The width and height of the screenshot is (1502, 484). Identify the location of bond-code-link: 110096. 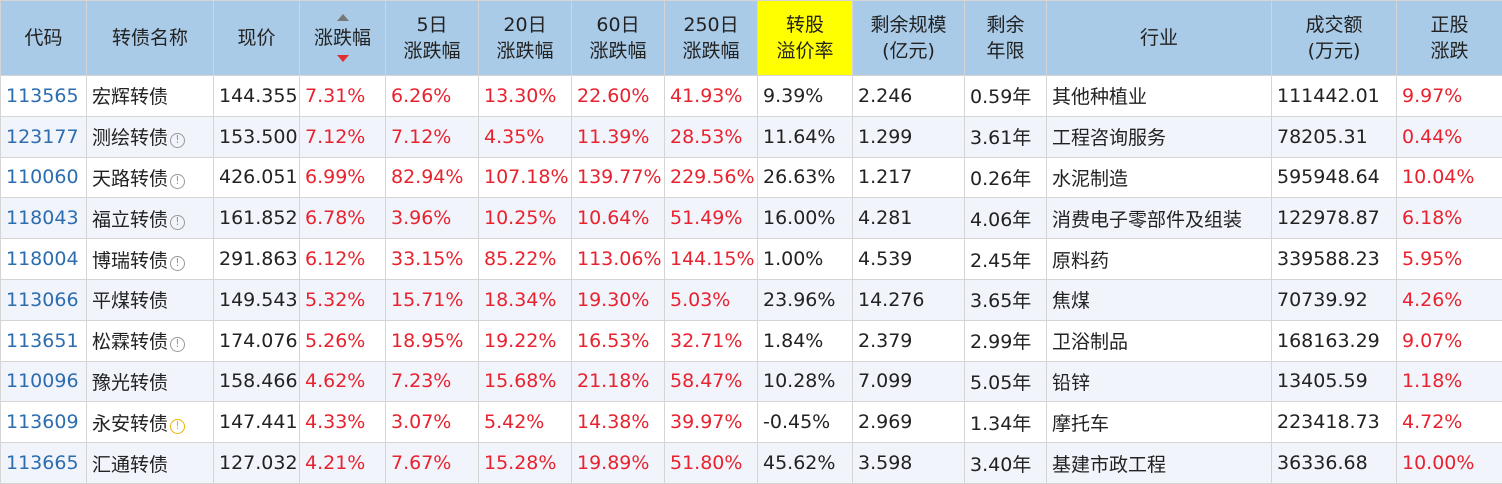
(42, 381).